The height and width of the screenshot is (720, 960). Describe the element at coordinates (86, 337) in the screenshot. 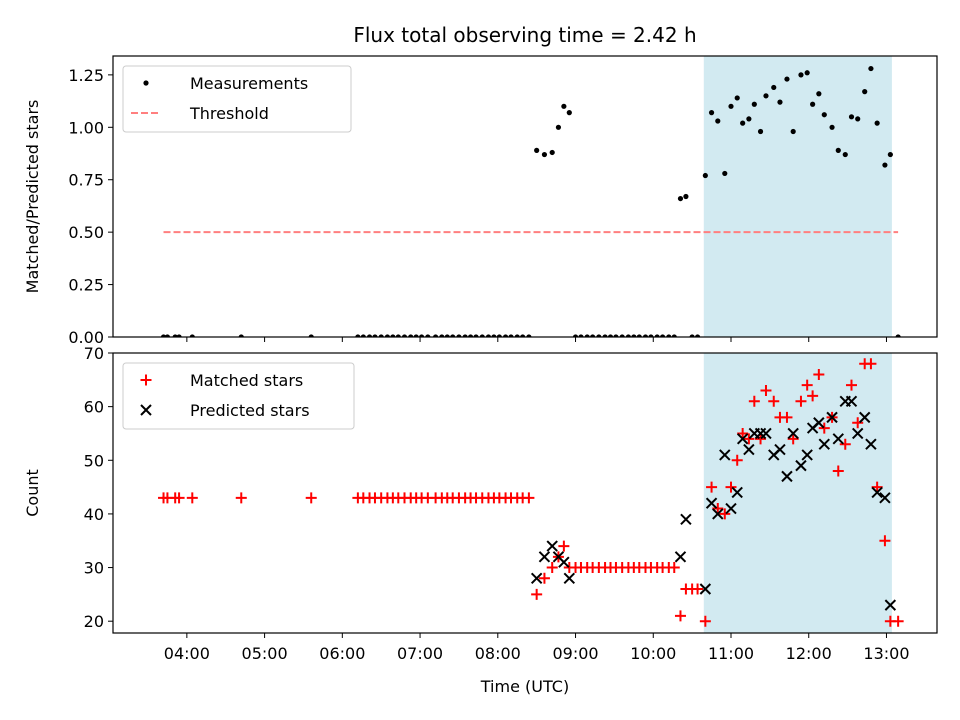

I see `y-tick-label: 0.00` at that location.